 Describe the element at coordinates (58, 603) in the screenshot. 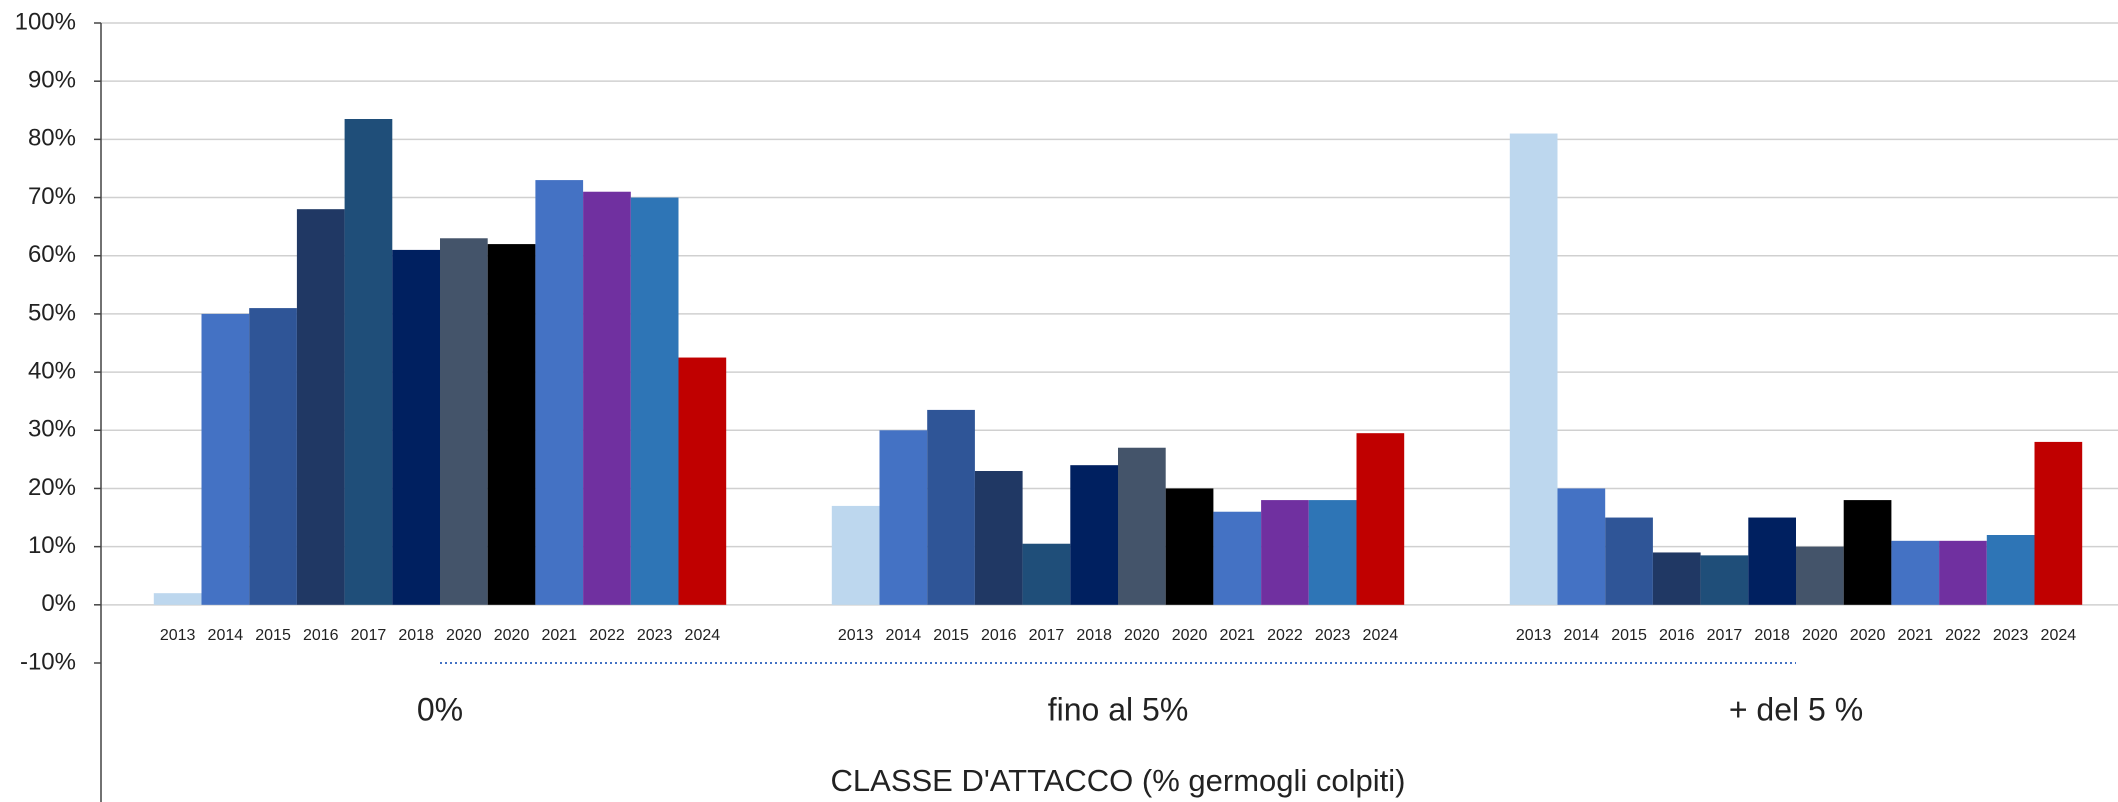

I see `y-tick-label: 0%` at that location.